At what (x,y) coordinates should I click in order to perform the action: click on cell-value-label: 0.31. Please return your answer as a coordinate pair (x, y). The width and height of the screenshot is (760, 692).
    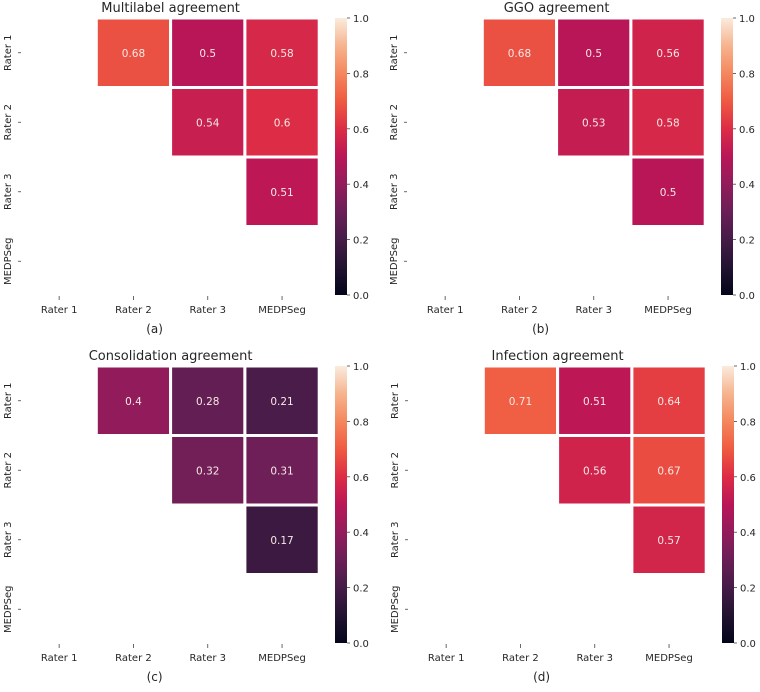
    Looking at the image, I should click on (281, 471).